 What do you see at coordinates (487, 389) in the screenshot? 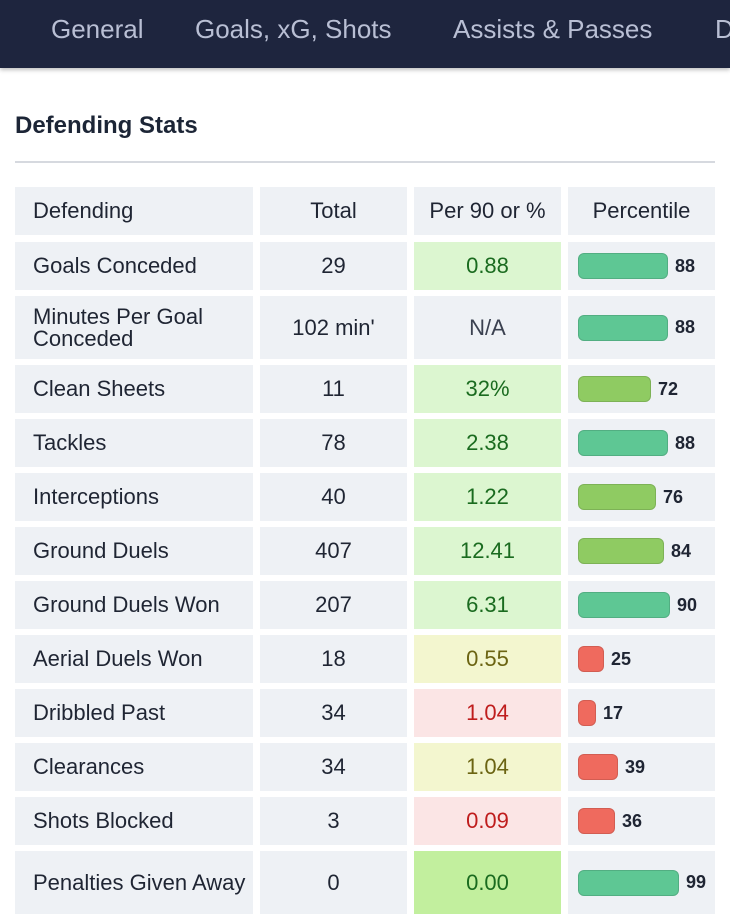
I see `stat-per90: 32%` at bounding box center [487, 389].